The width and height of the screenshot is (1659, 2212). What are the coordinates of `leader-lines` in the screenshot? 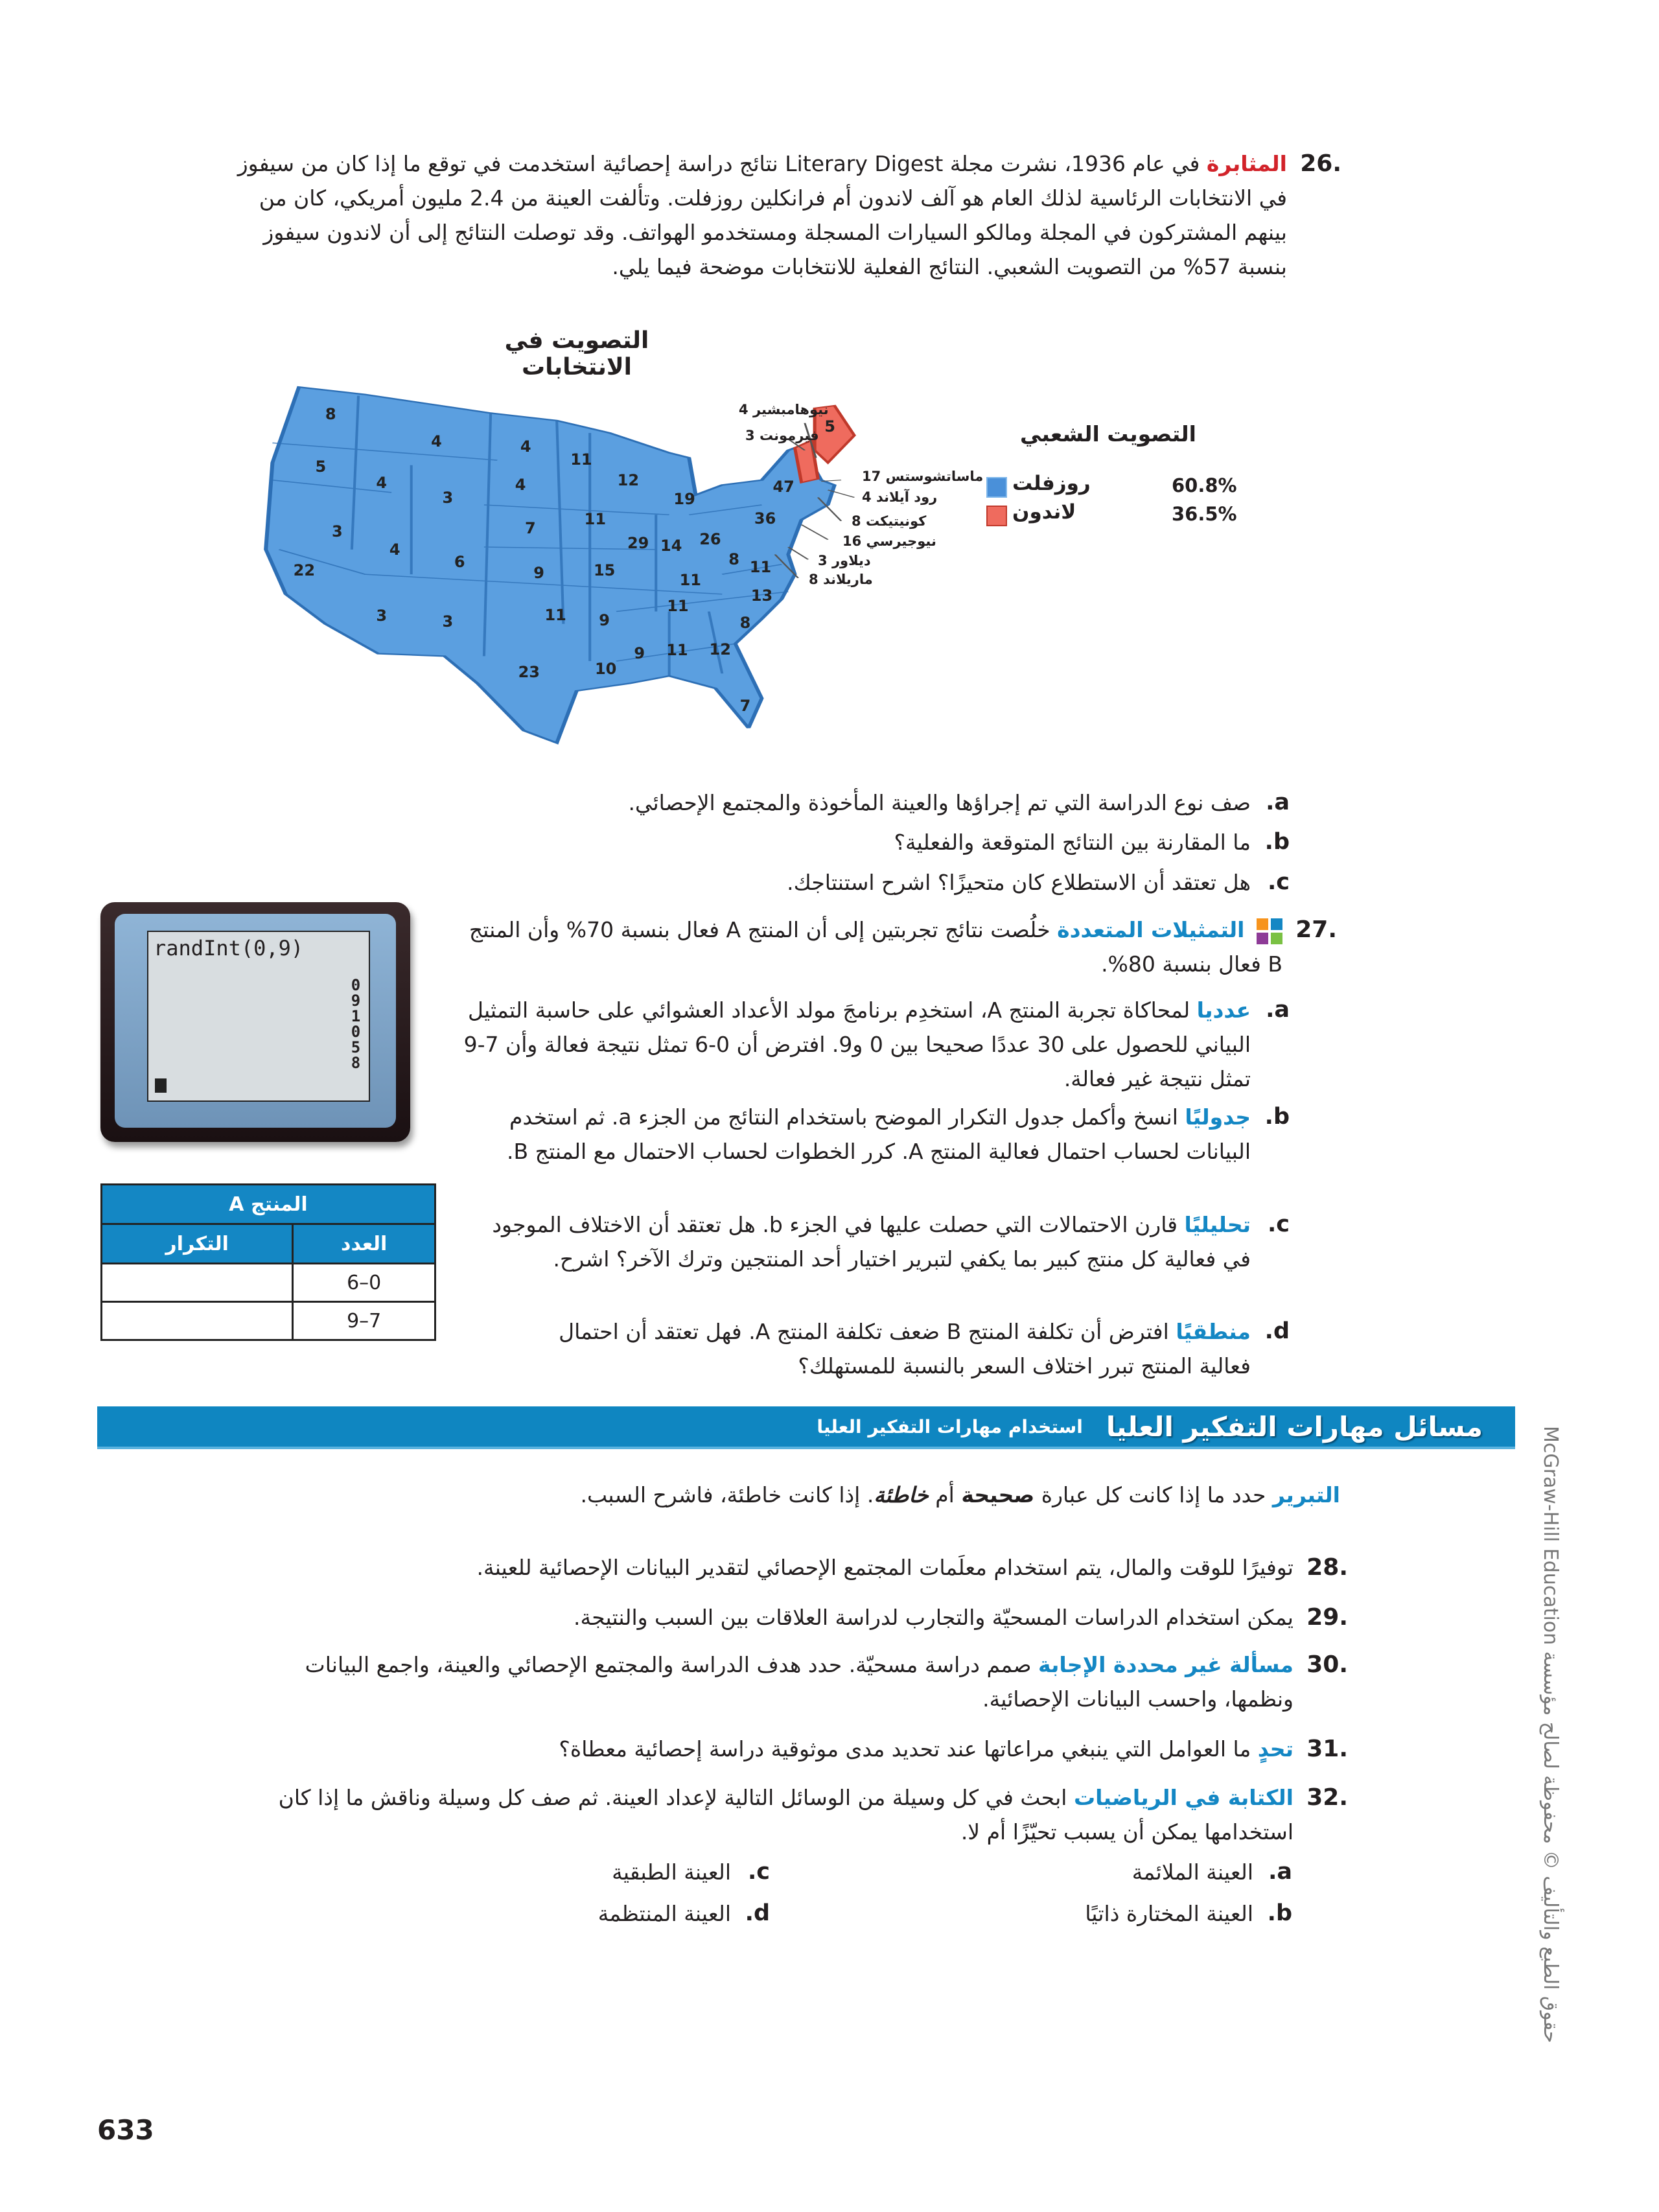 It's located at (814, 501).